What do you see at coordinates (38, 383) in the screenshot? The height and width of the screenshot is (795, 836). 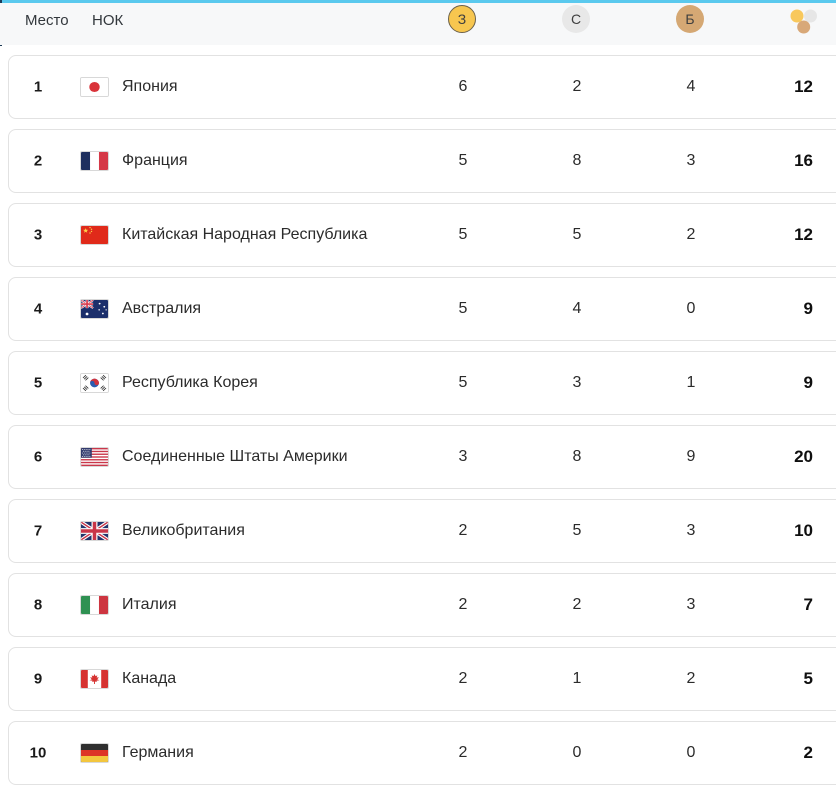 I see `rank-cell: 5` at bounding box center [38, 383].